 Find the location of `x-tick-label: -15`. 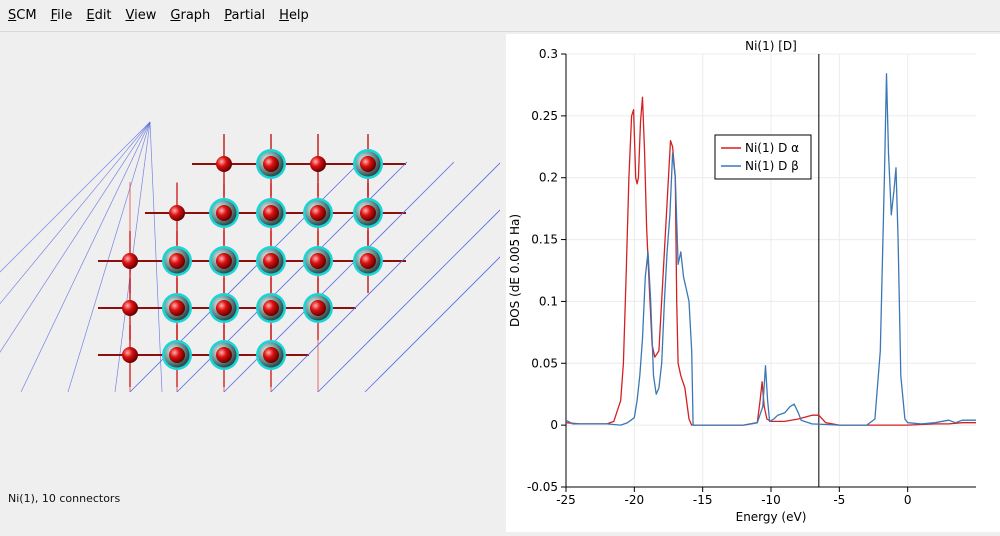

x-tick-label: -15 is located at coordinates (703, 500).